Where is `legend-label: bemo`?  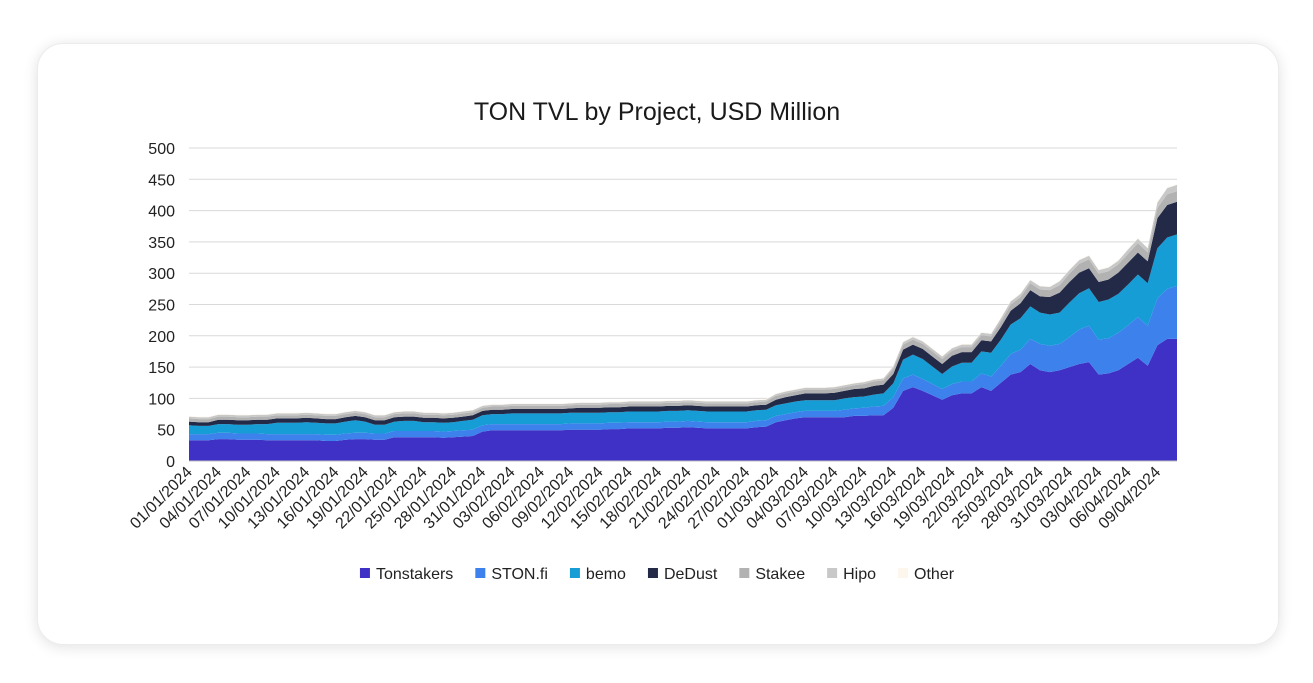 legend-label: bemo is located at coordinates (606, 574).